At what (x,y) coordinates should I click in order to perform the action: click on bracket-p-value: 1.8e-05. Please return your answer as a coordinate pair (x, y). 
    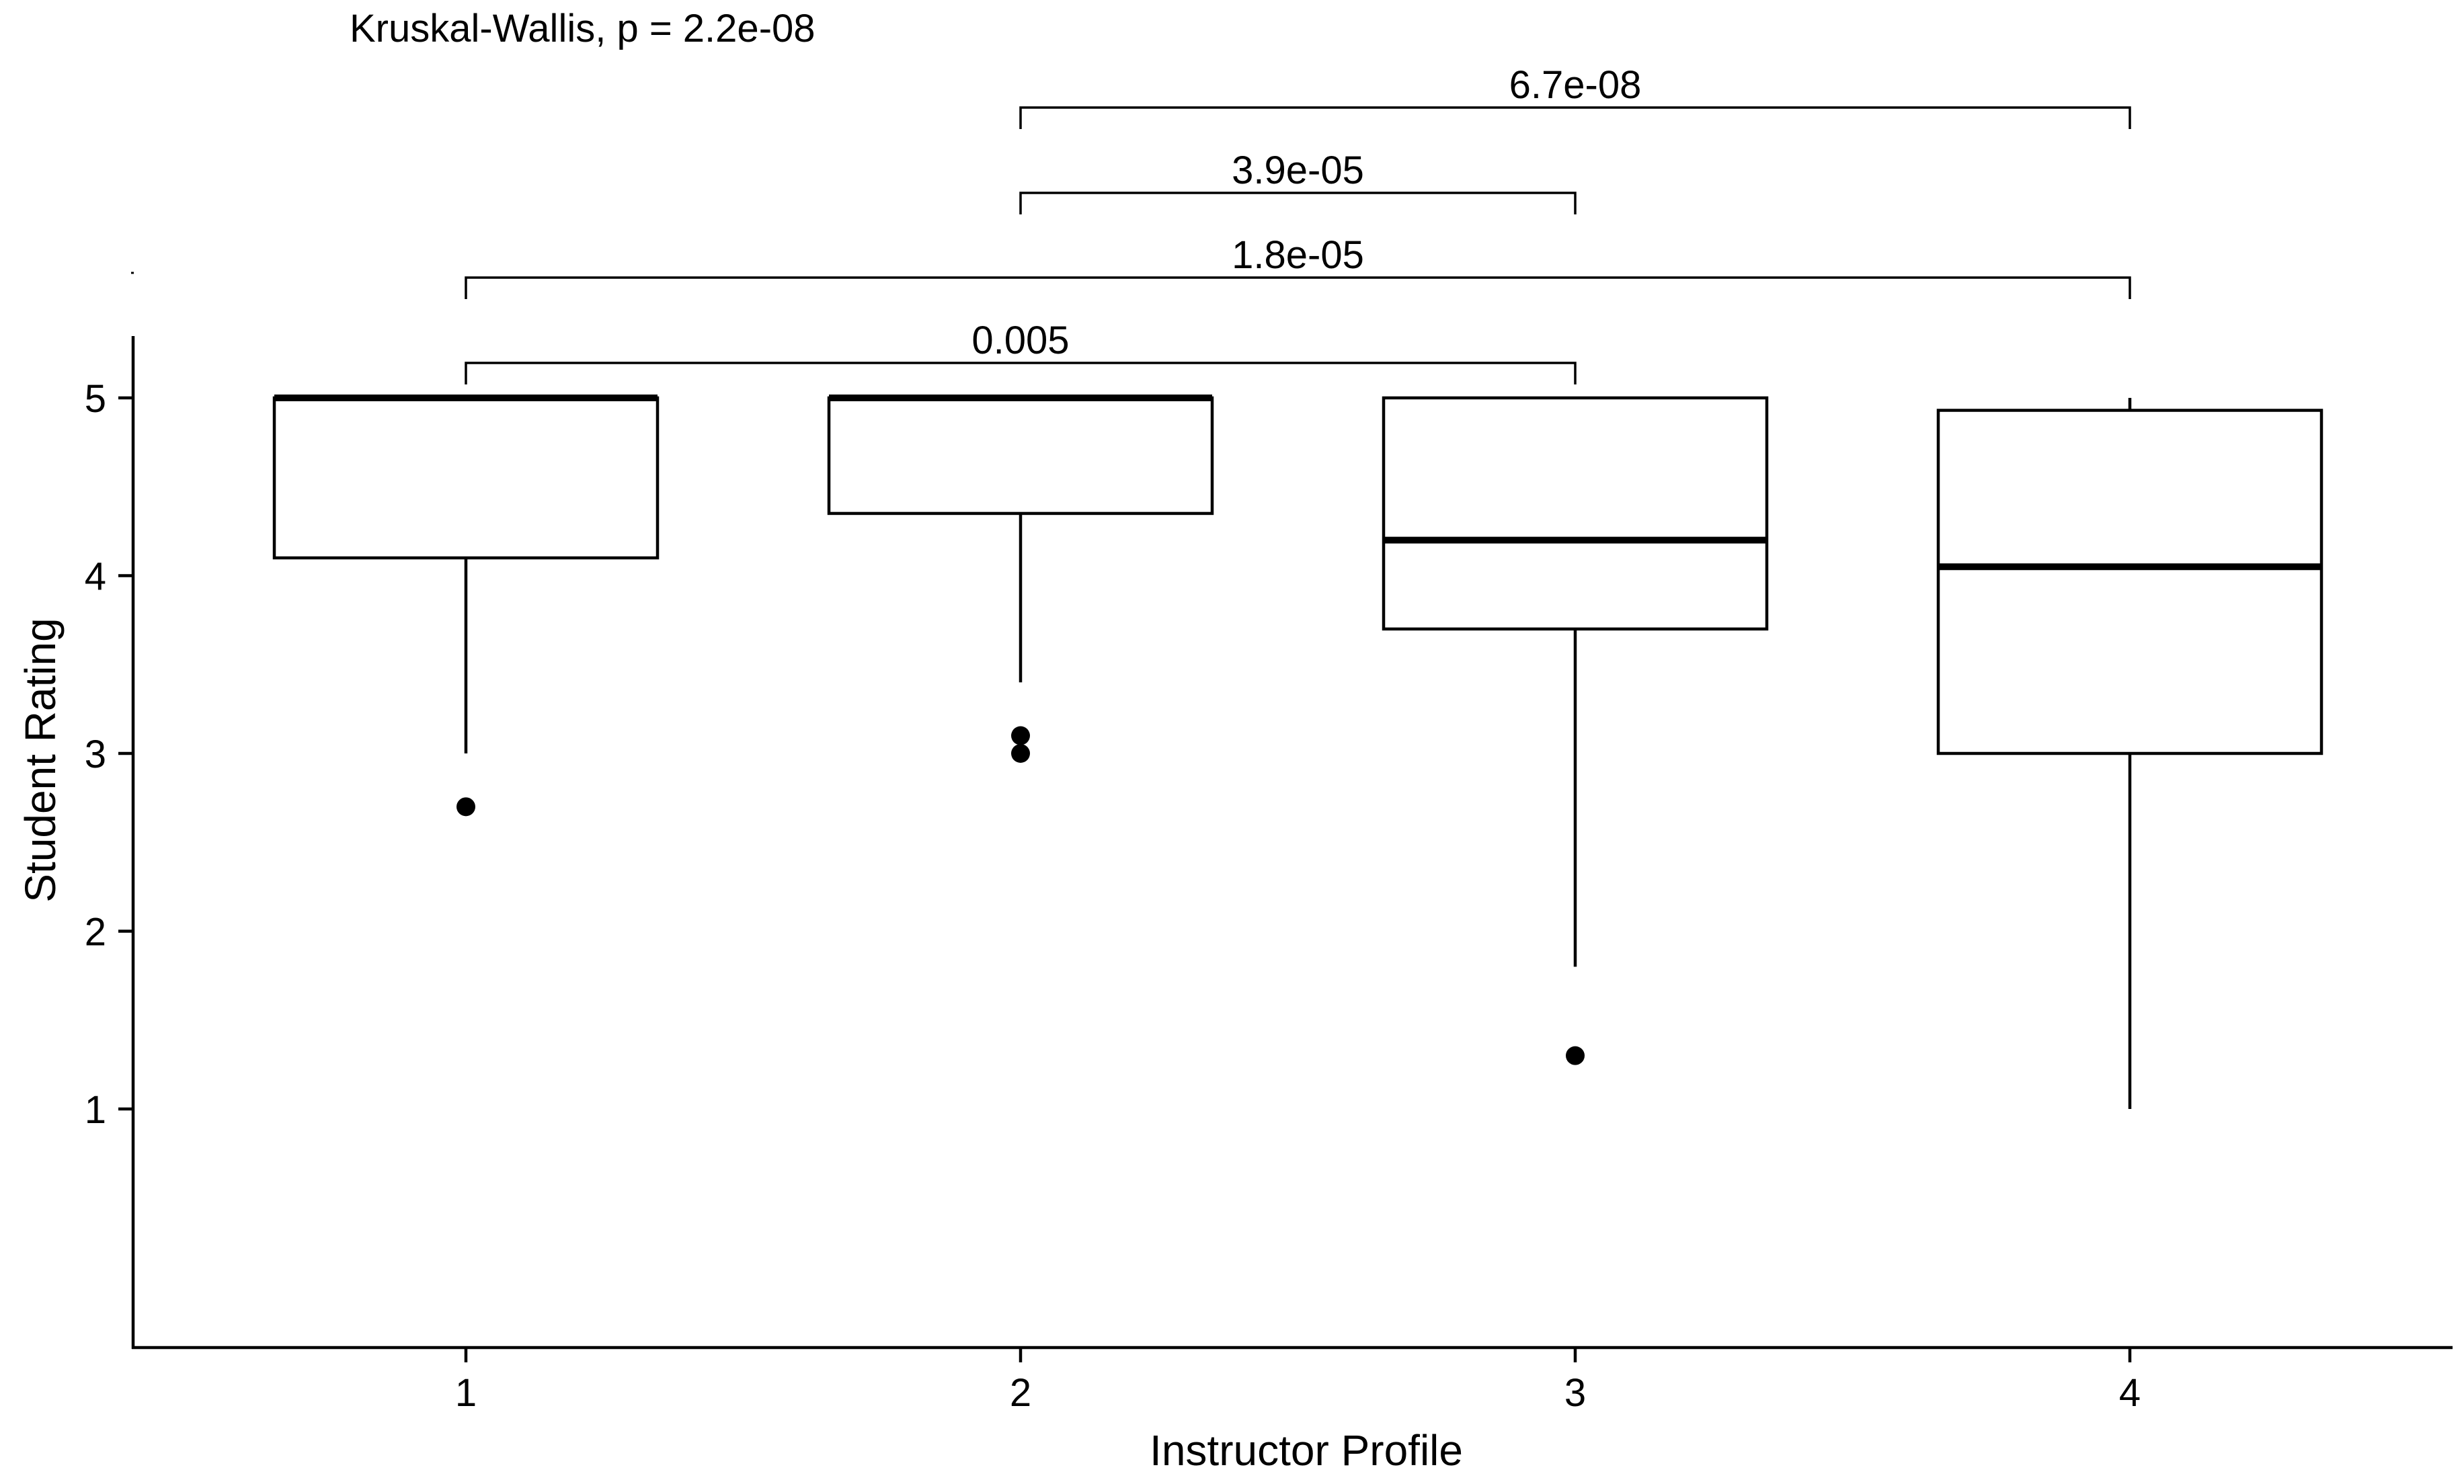
    Looking at the image, I should click on (1298, 255).